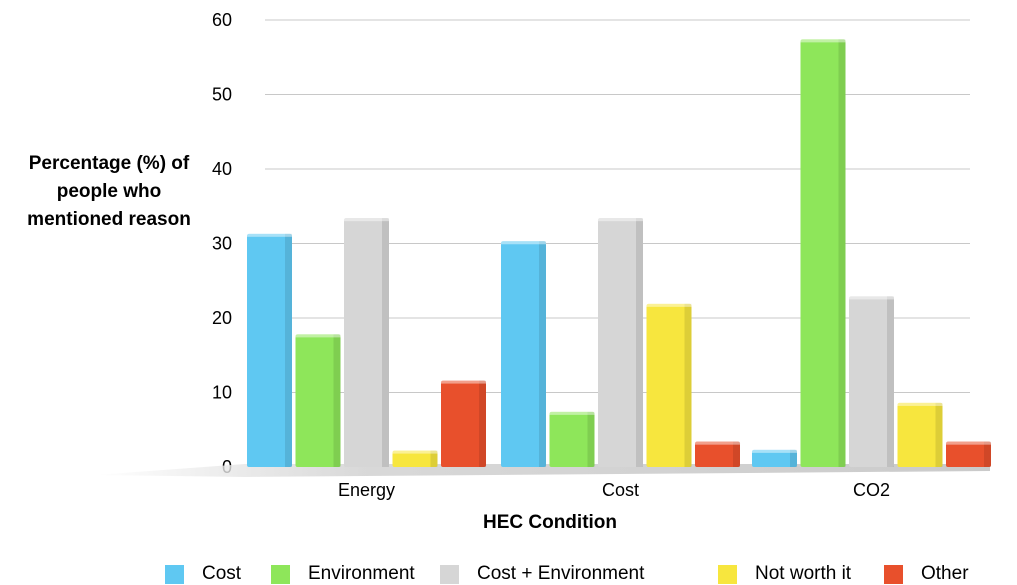 The width and height of the screenshot is (1017, 585). Describe the element at coordinates (669, 305) in the screenshot. I see `bar-cost-not-worth-it-highlight` at that location.